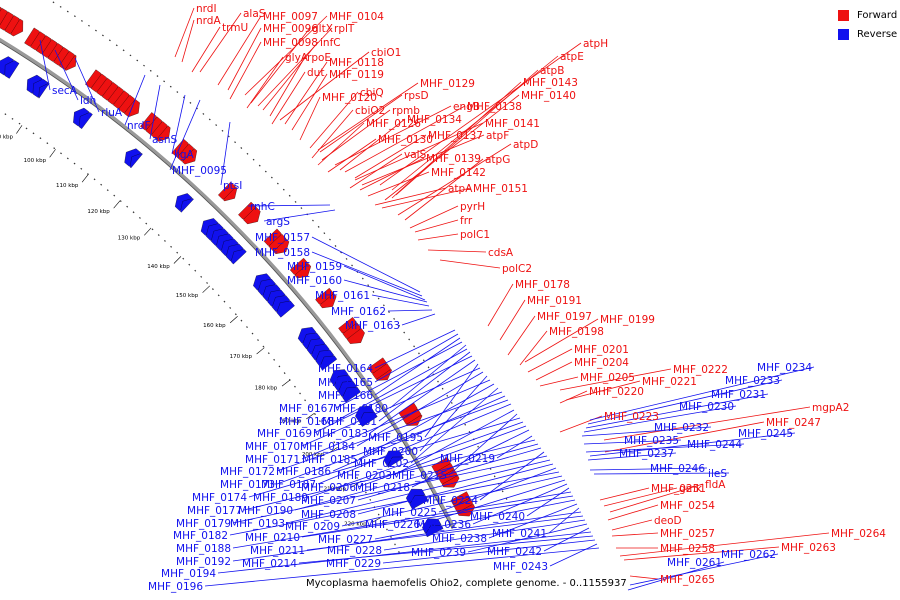 The image size is (900, 600). Describe the element at coordinates (678, 489) in the screenshot. I see `forward-gene-label: MHF_0251` at that location.